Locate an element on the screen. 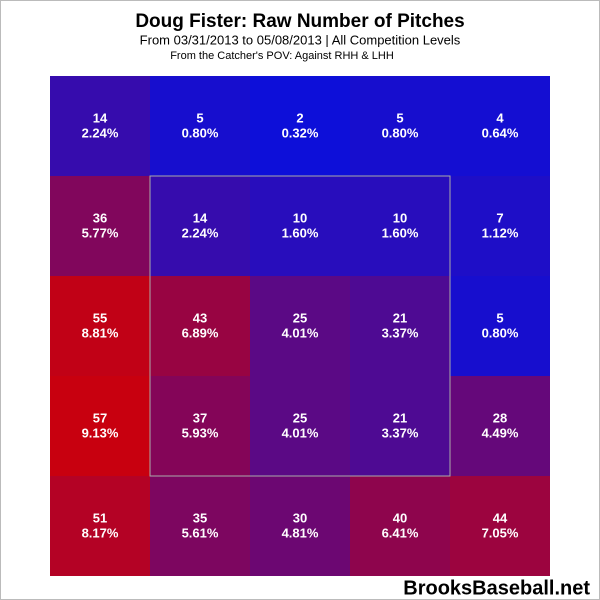 The image size is (600, 600). cell-count: 35 is located at coordinates (200, 517).